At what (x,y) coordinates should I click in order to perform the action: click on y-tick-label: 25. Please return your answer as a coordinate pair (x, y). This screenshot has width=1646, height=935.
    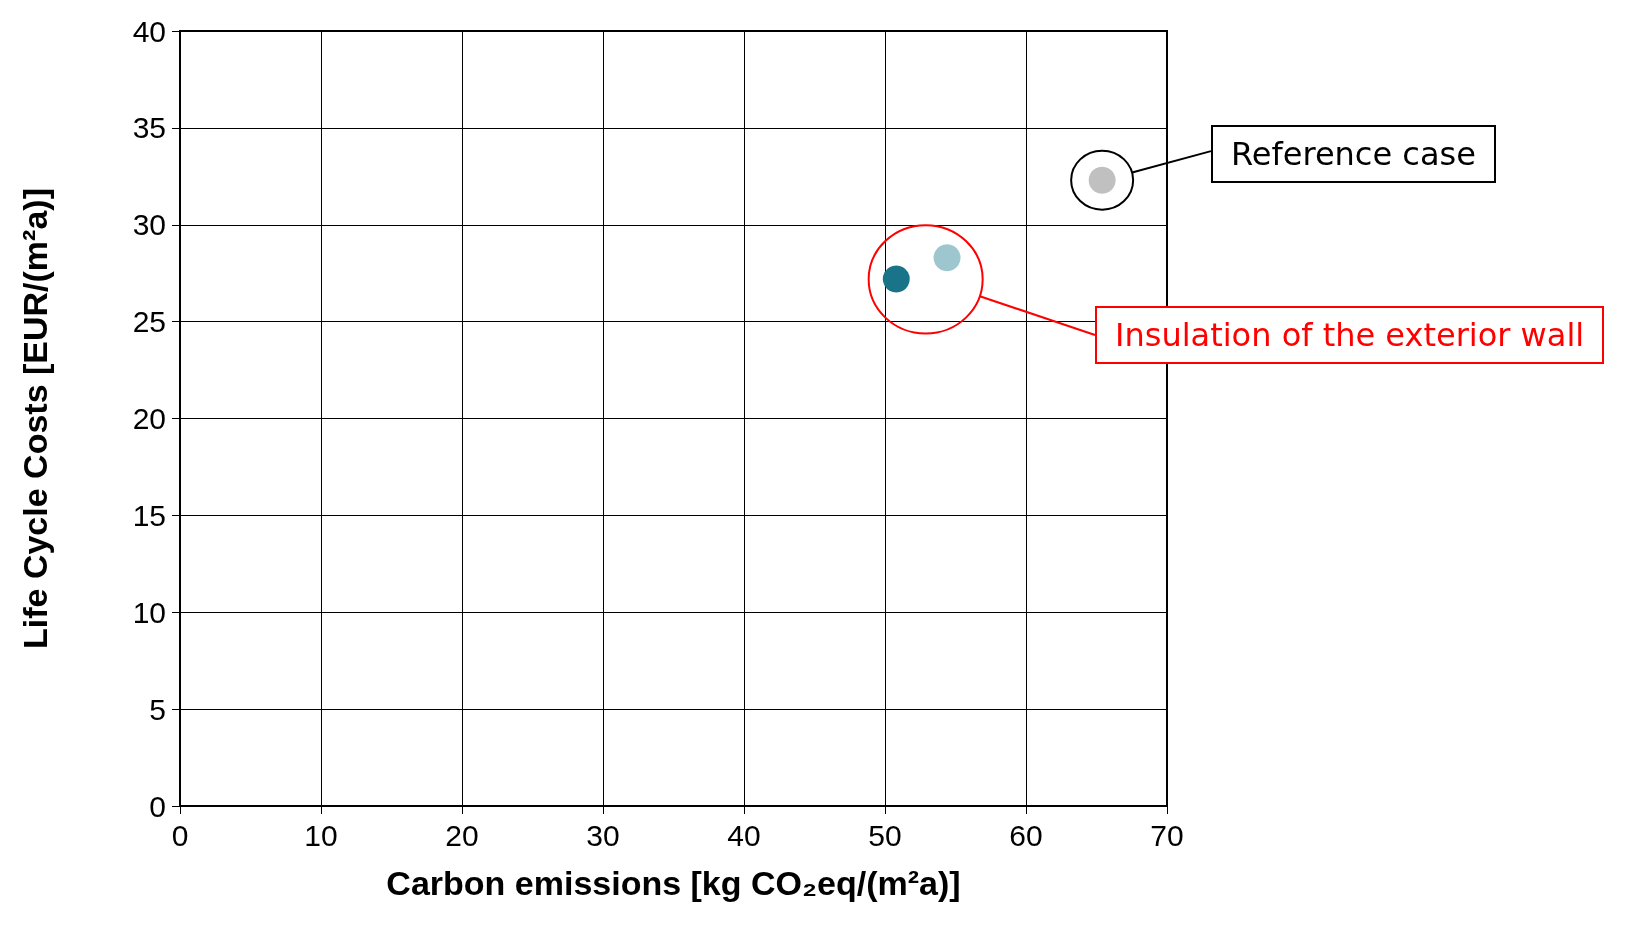
    Looking at the image, I should click on (149, 322).